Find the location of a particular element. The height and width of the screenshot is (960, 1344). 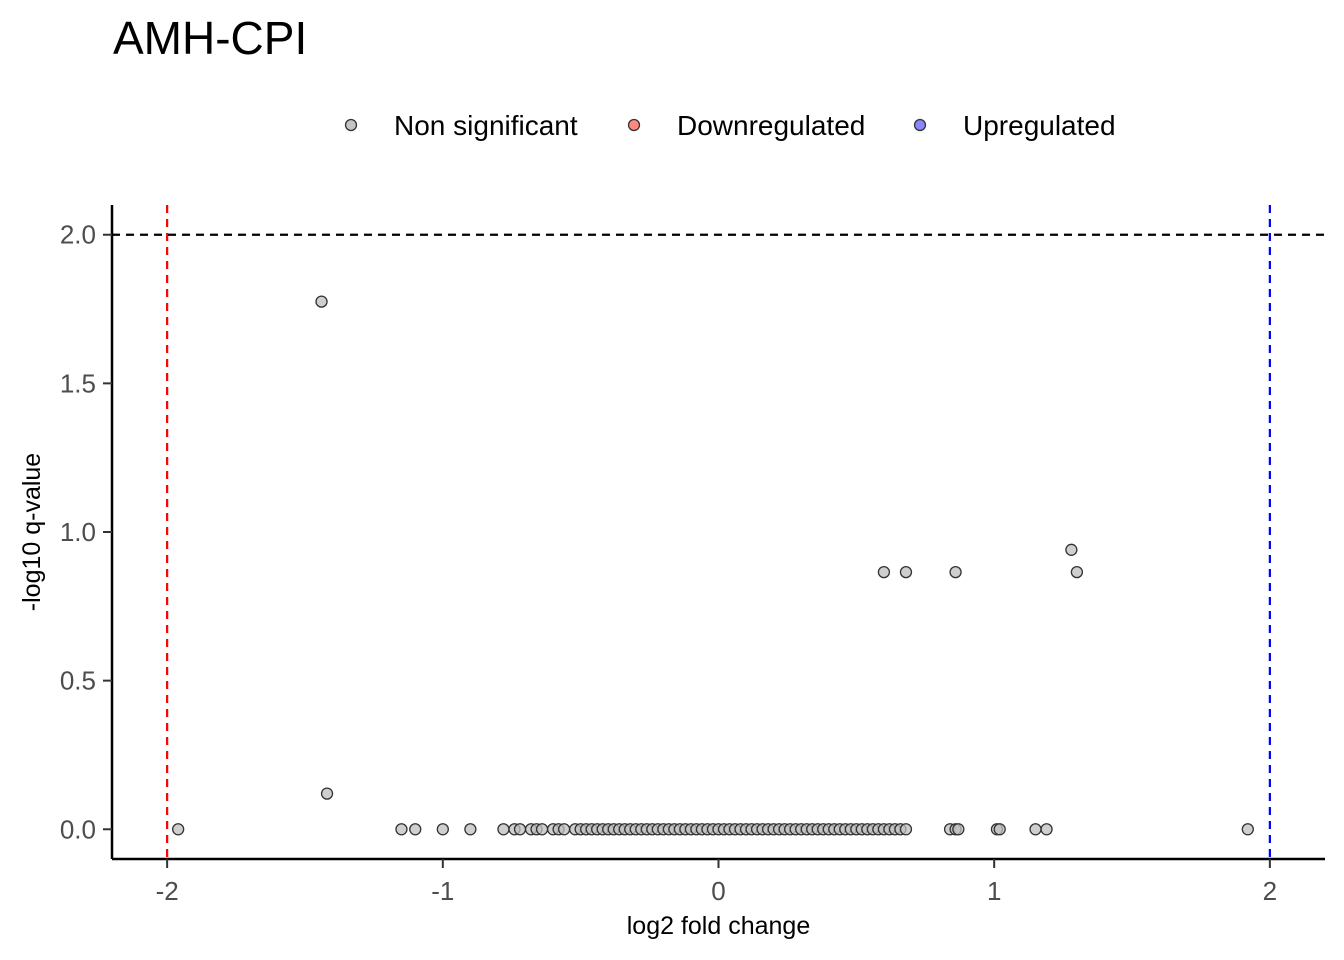

legend-label-downregulated: Downregulated is located at coordinates (771, 125).